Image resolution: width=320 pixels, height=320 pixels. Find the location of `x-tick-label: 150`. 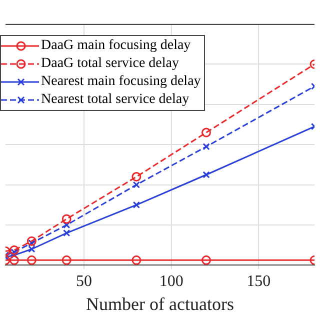

x-tick-label: 150 is located at coordinates (258, 281).